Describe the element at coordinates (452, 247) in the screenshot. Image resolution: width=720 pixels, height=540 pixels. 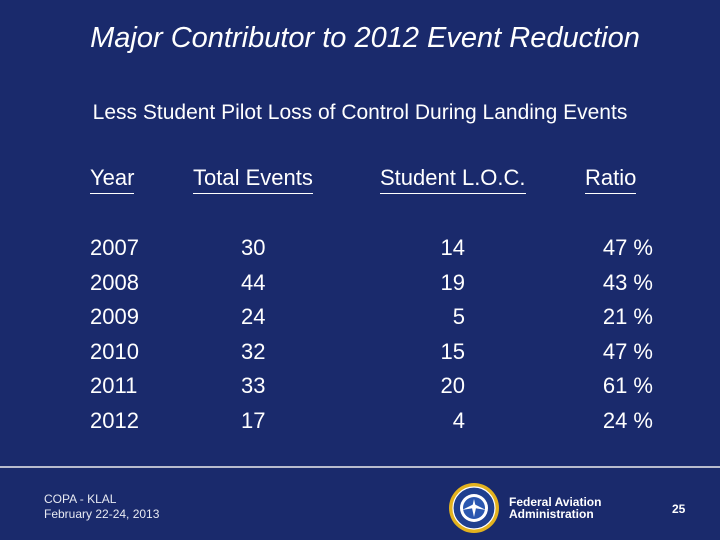
I see `student-loc-cell: 14` at that location.